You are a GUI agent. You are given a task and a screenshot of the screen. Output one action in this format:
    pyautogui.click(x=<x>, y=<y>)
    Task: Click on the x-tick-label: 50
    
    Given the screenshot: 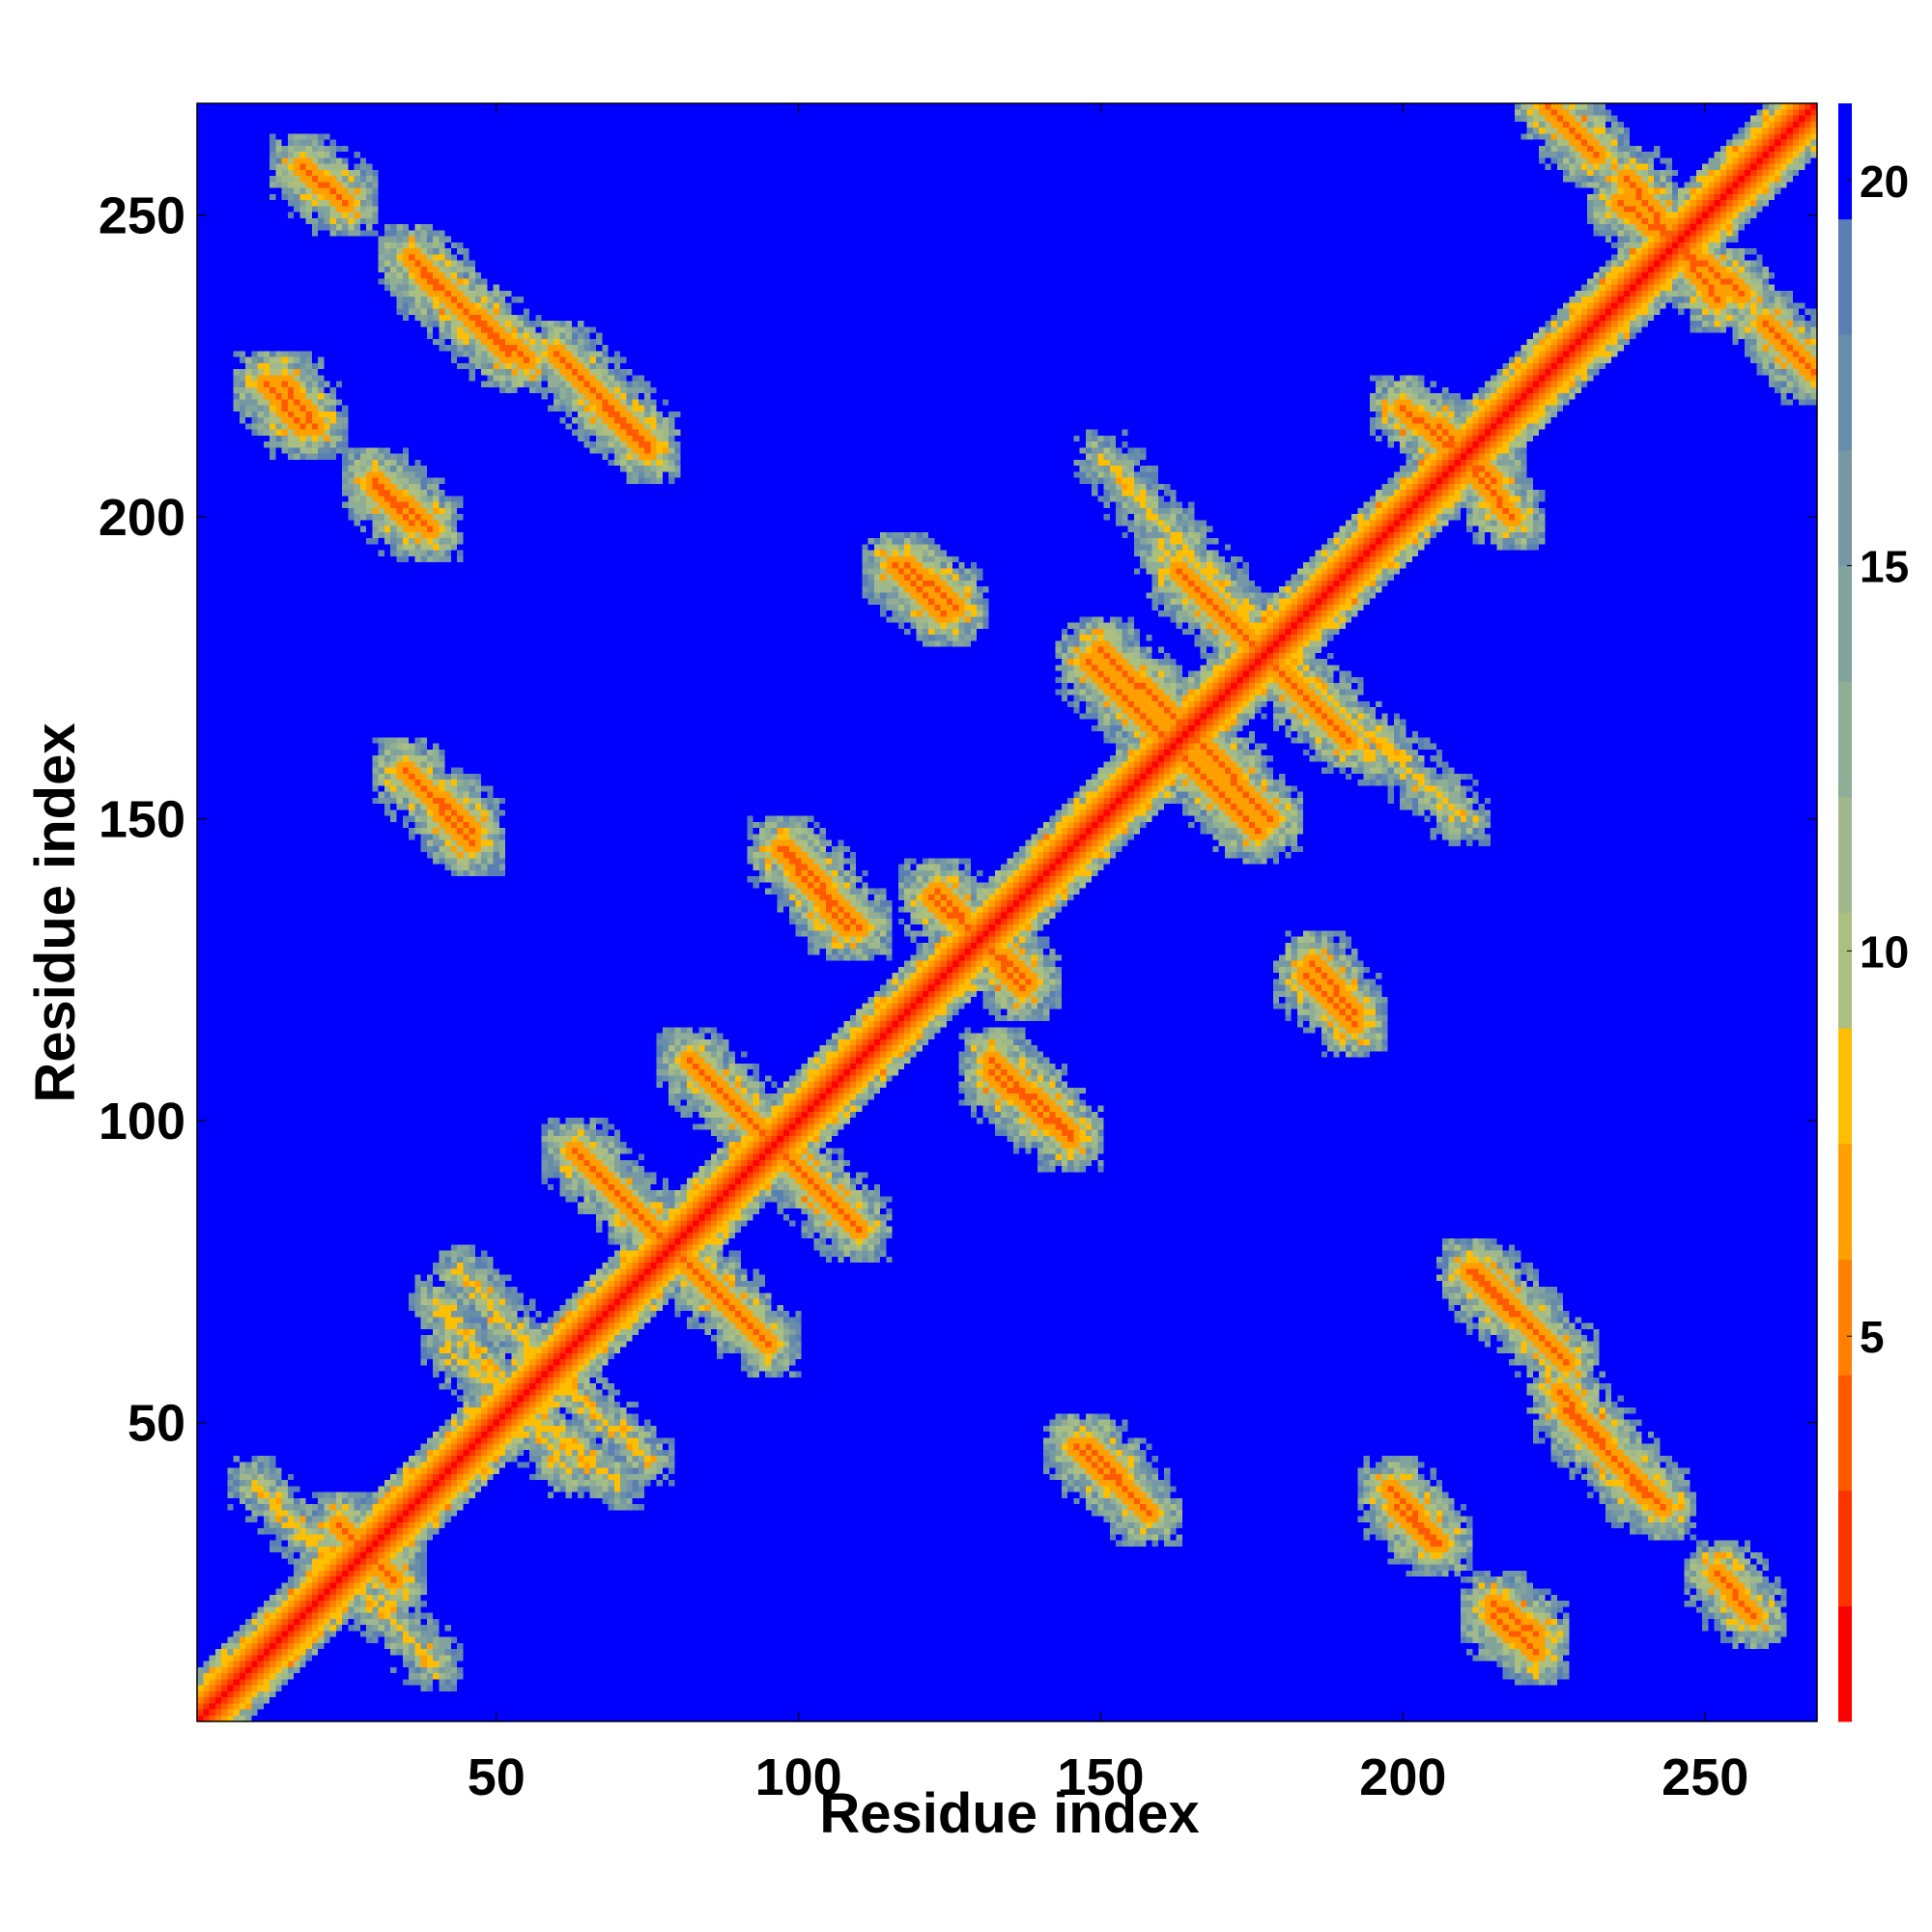 What is the action you would take?
    pyautogui.click(x=497, y=1777)
    